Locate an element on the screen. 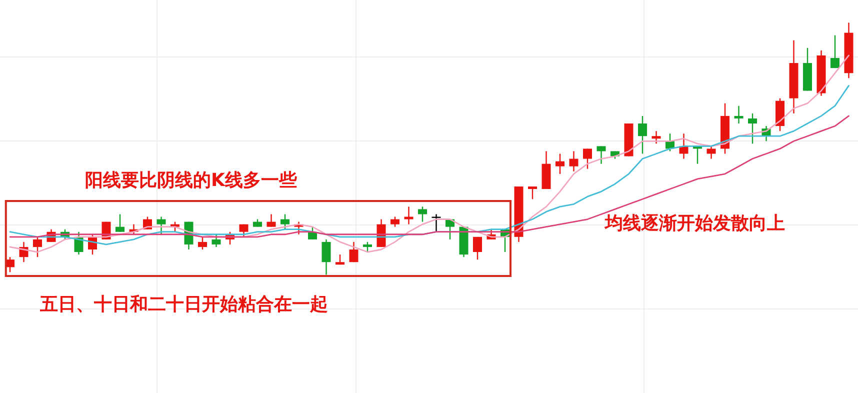  annotation: 阳线要比阴线的K线多一些 is located at coordinates (191, 180).